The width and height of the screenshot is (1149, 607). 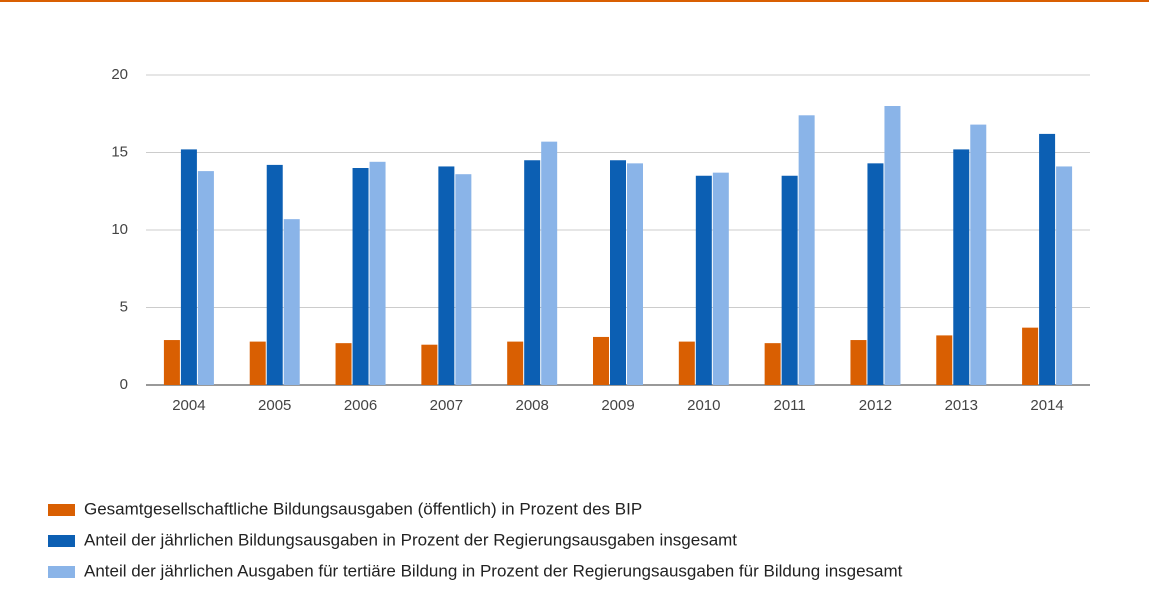 I want to click on y-tick-label: 20, so click(x=119, y=74).